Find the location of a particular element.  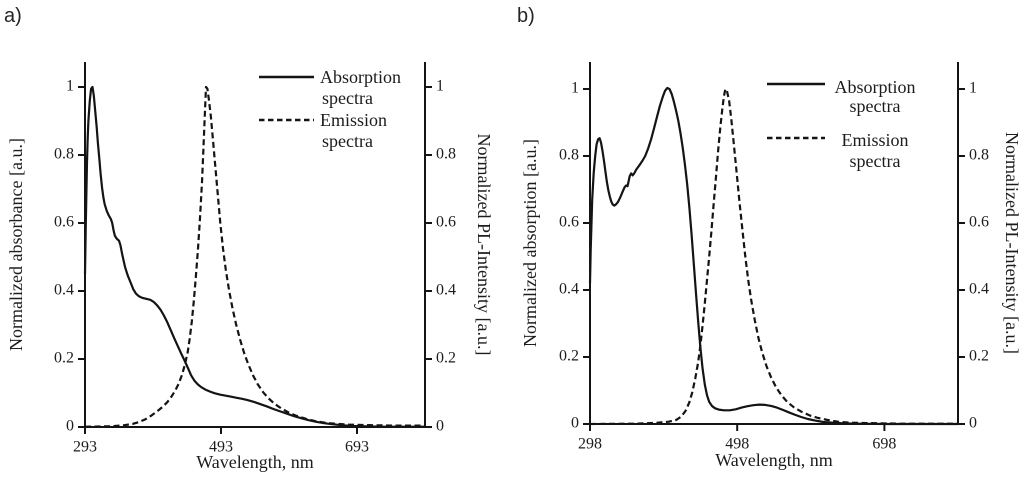

panel-a-label: a) is located at coordinates (13, 16).